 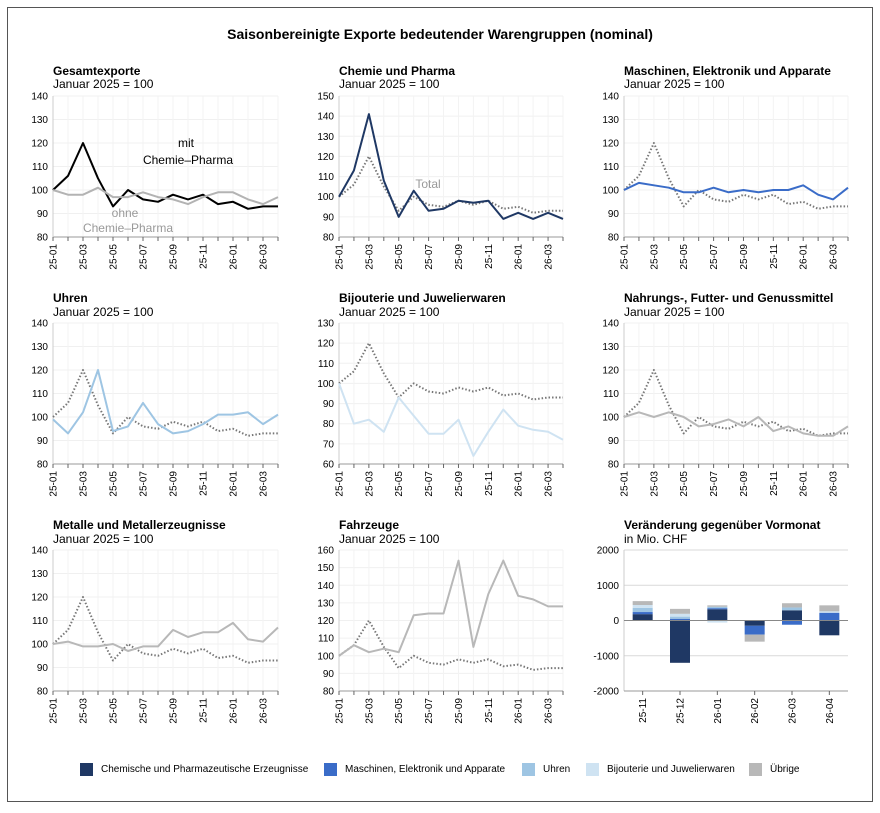 What do you see at coordinates (671, 769) in the screenshot?
I see `legend-label-bijouterie: Bijouterie und Juwelierwaren` at bounding box center [671, 769].